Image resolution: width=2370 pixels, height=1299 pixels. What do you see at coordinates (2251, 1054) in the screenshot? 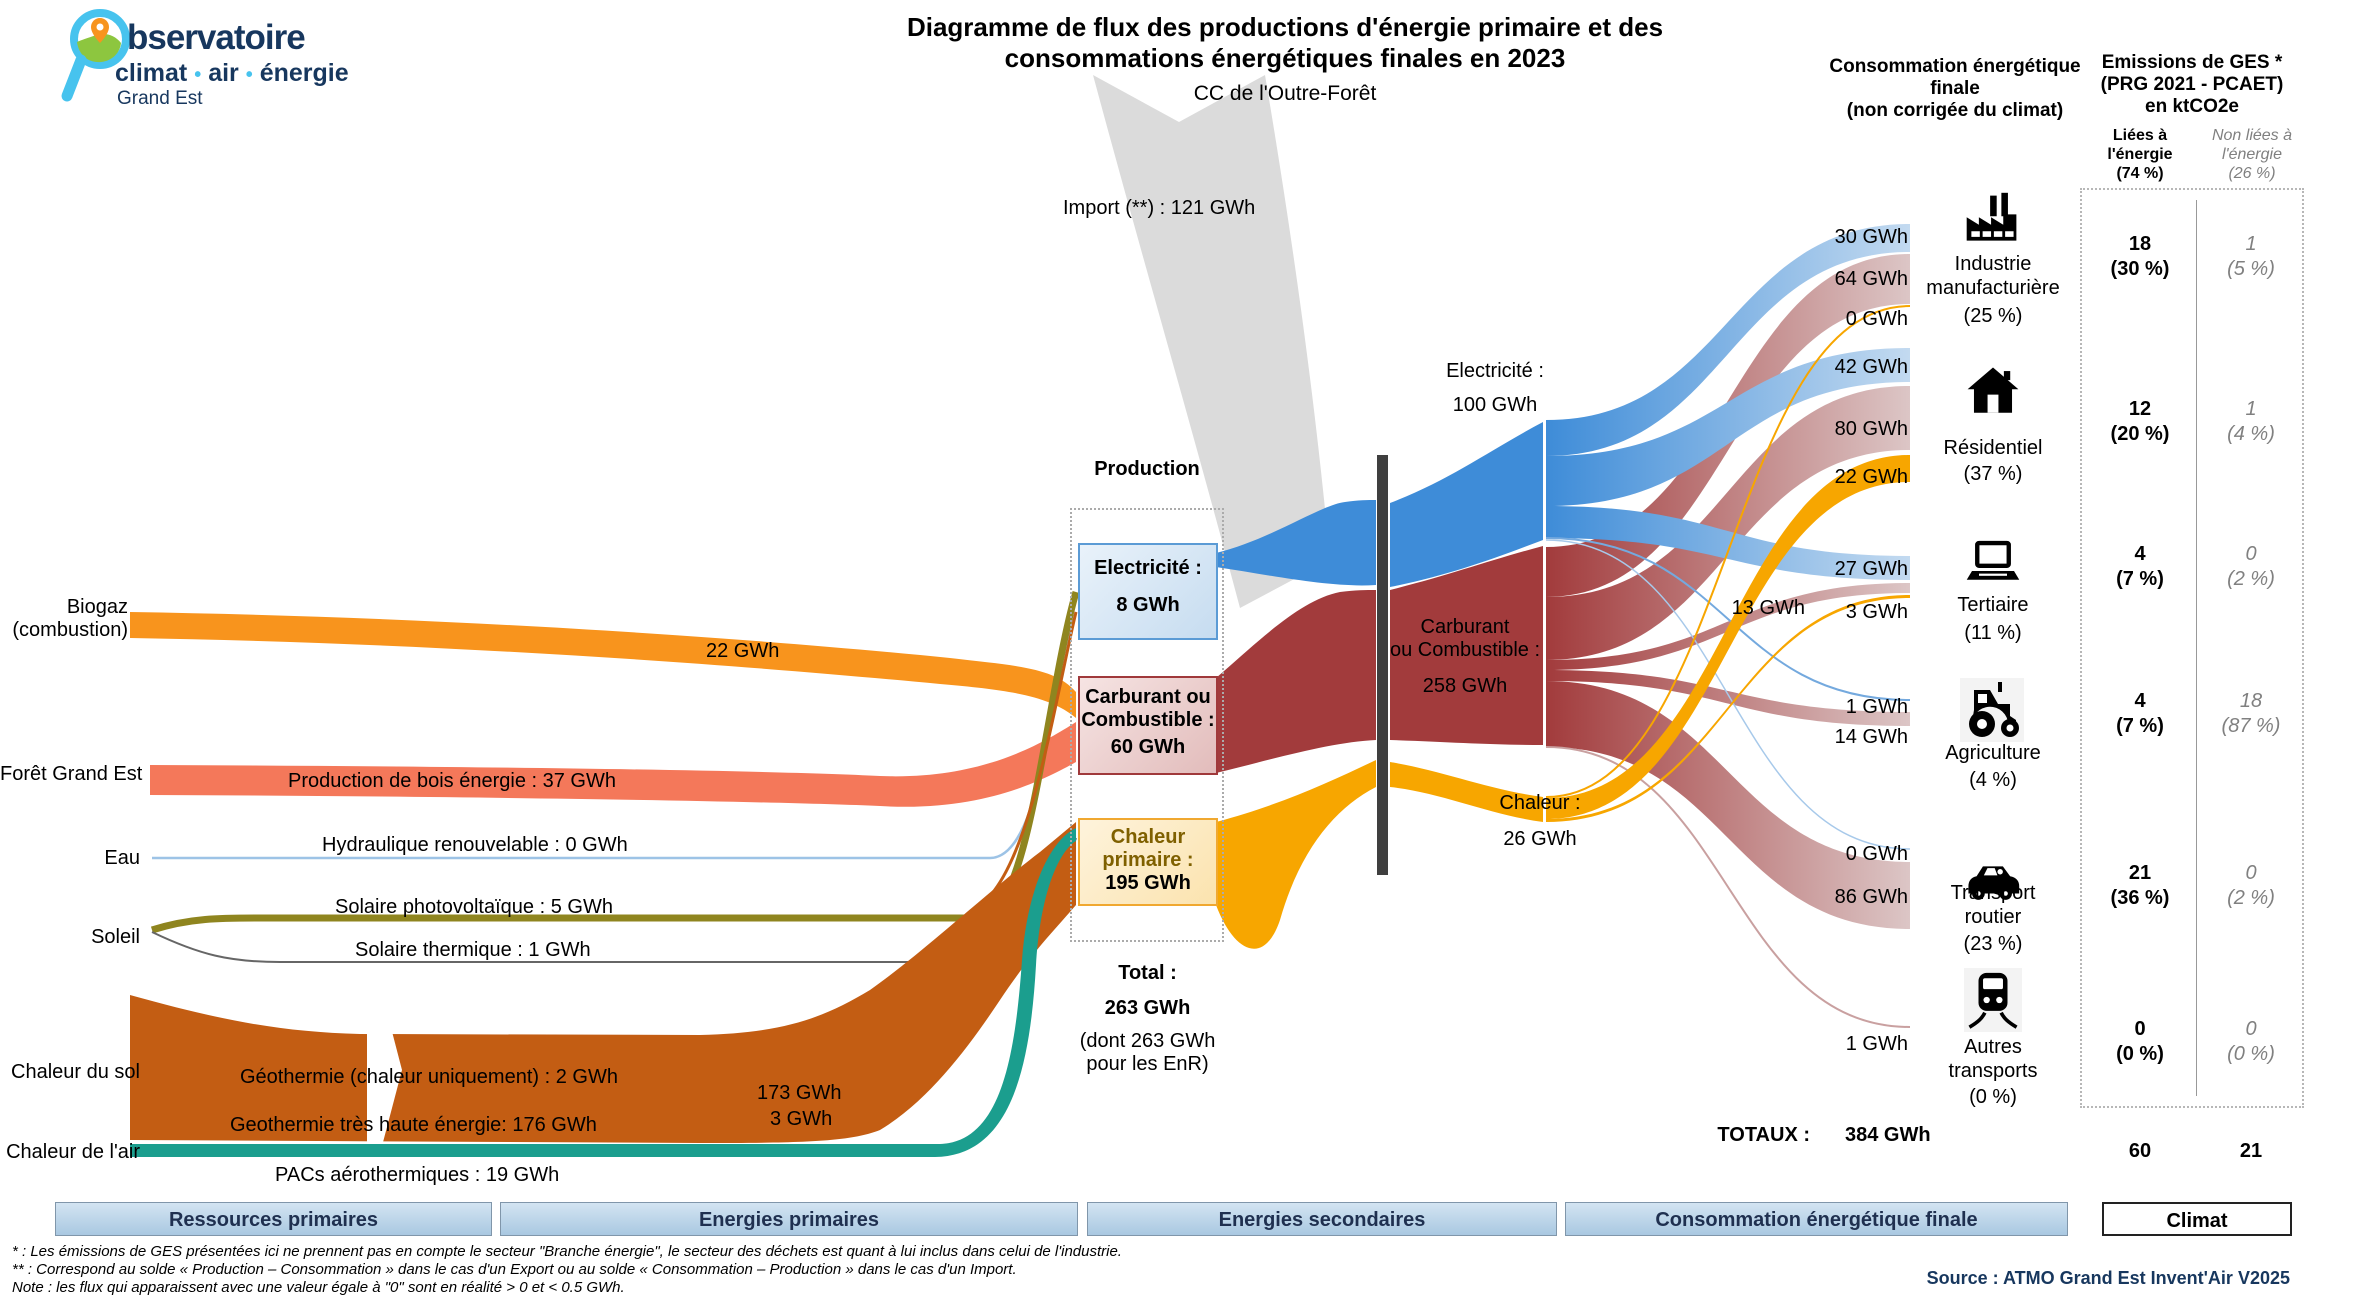
I see `ges-autres-n-pct: (0 %)` at bounding box center [2251, 1054].